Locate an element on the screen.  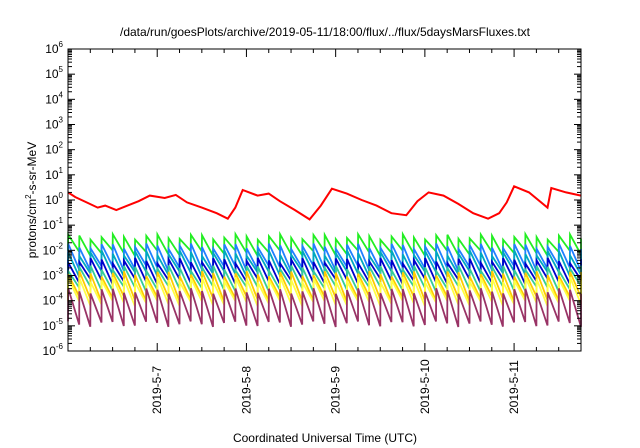
y-tick-exp: -5 is located at coordinates (60, 321).